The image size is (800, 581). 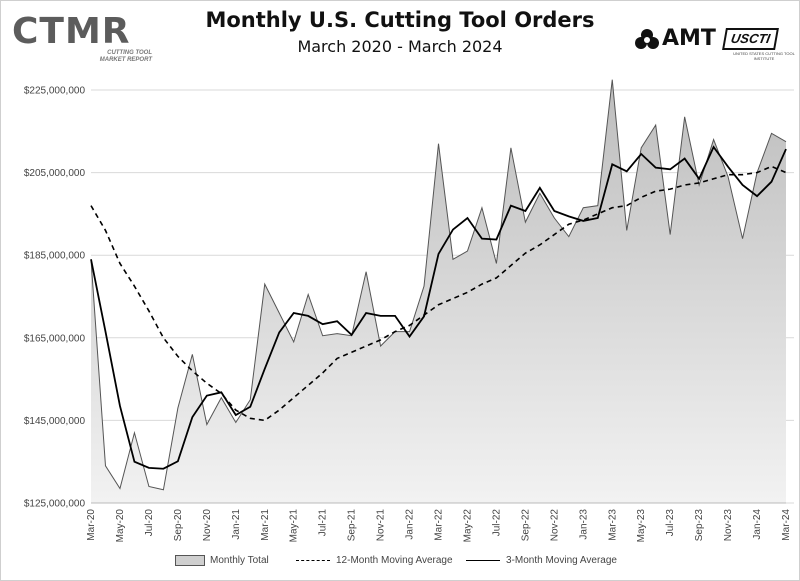 What do you see at coordinates (394, 560) in the screenshot?
I see `legend-label-12-month-ma: 12-Month Moving Average` at bounding box center [394, 560].